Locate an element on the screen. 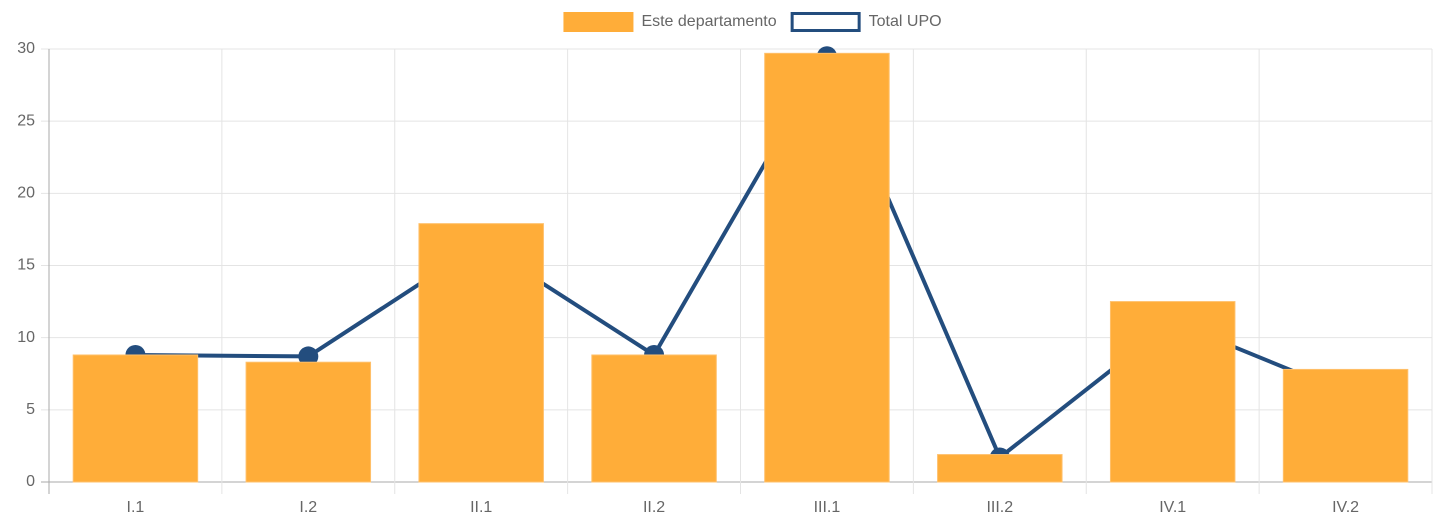 The width and height of the screenshot is (1439, 525). x-tick-label: II.1 is located at coordinates (481, 507).